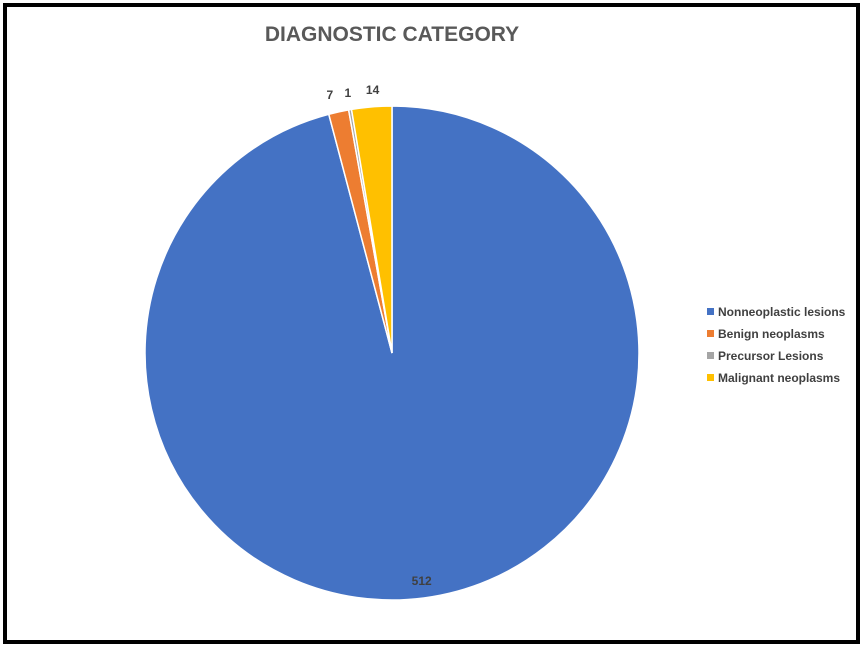 The width and height of the screenshot is (861, 647). Describe the element at coordinates (330, 95) in the screenshot. I see `data-label-benign-neoplasms: 7` at that location.